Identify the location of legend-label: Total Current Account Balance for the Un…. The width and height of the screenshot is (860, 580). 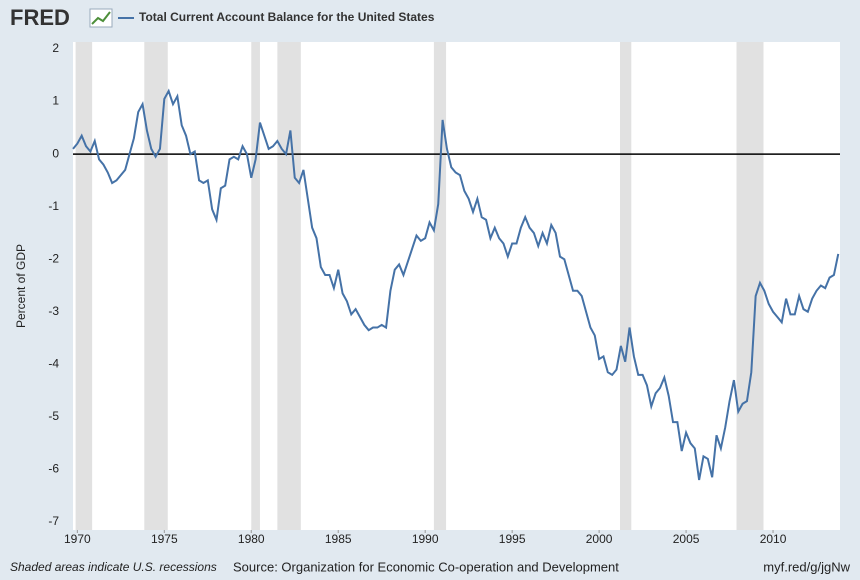
(287, 17).